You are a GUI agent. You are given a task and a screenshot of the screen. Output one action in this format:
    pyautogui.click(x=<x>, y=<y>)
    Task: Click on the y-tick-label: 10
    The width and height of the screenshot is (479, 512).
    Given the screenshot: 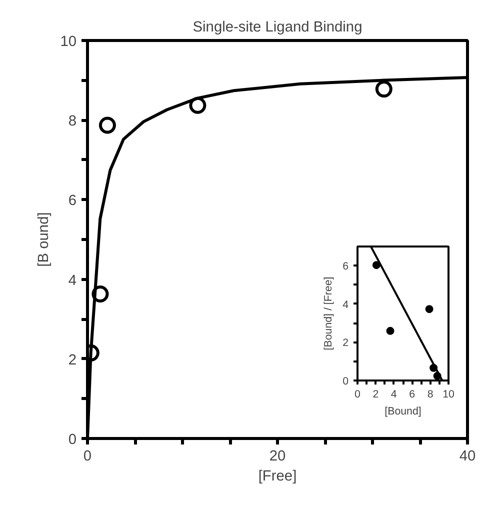 What is the action you would take?
    pyautogui.click(x=68, y=42)
    